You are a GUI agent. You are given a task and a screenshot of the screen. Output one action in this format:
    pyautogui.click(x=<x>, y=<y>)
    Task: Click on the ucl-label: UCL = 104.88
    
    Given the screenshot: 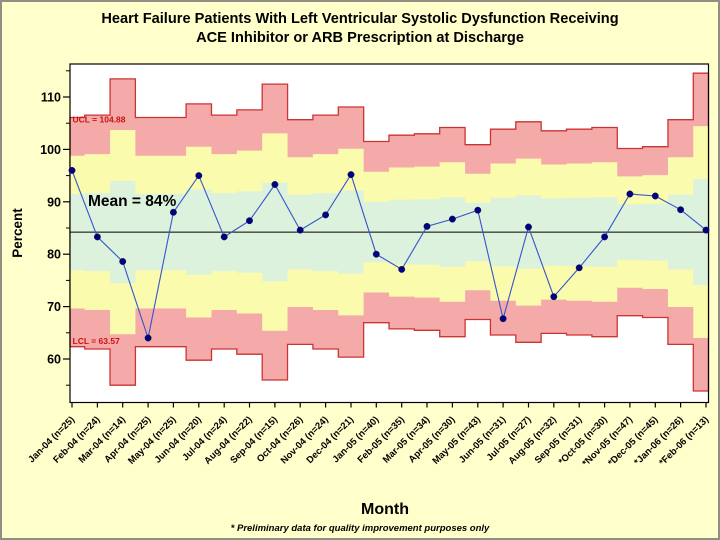 What is the action you would take?
    pyautogui.click(x=99, y=120)
    